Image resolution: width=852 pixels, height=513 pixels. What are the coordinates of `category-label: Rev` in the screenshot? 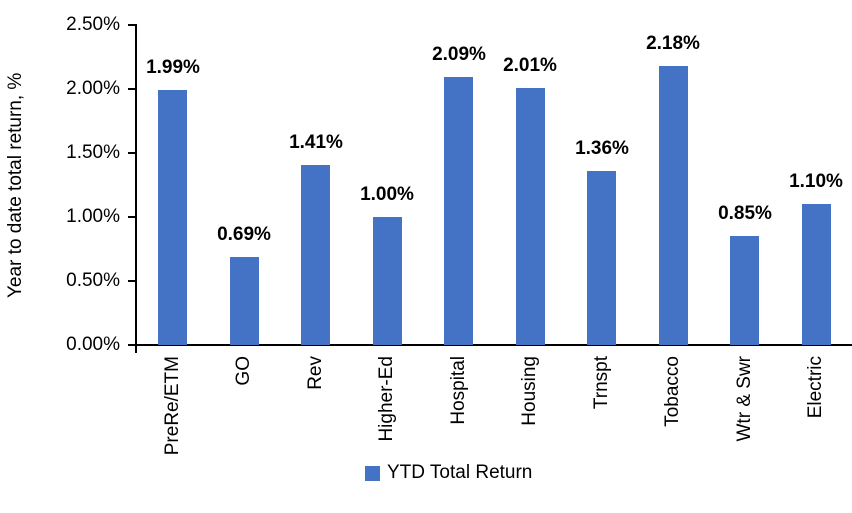 It's located at (315, 373).